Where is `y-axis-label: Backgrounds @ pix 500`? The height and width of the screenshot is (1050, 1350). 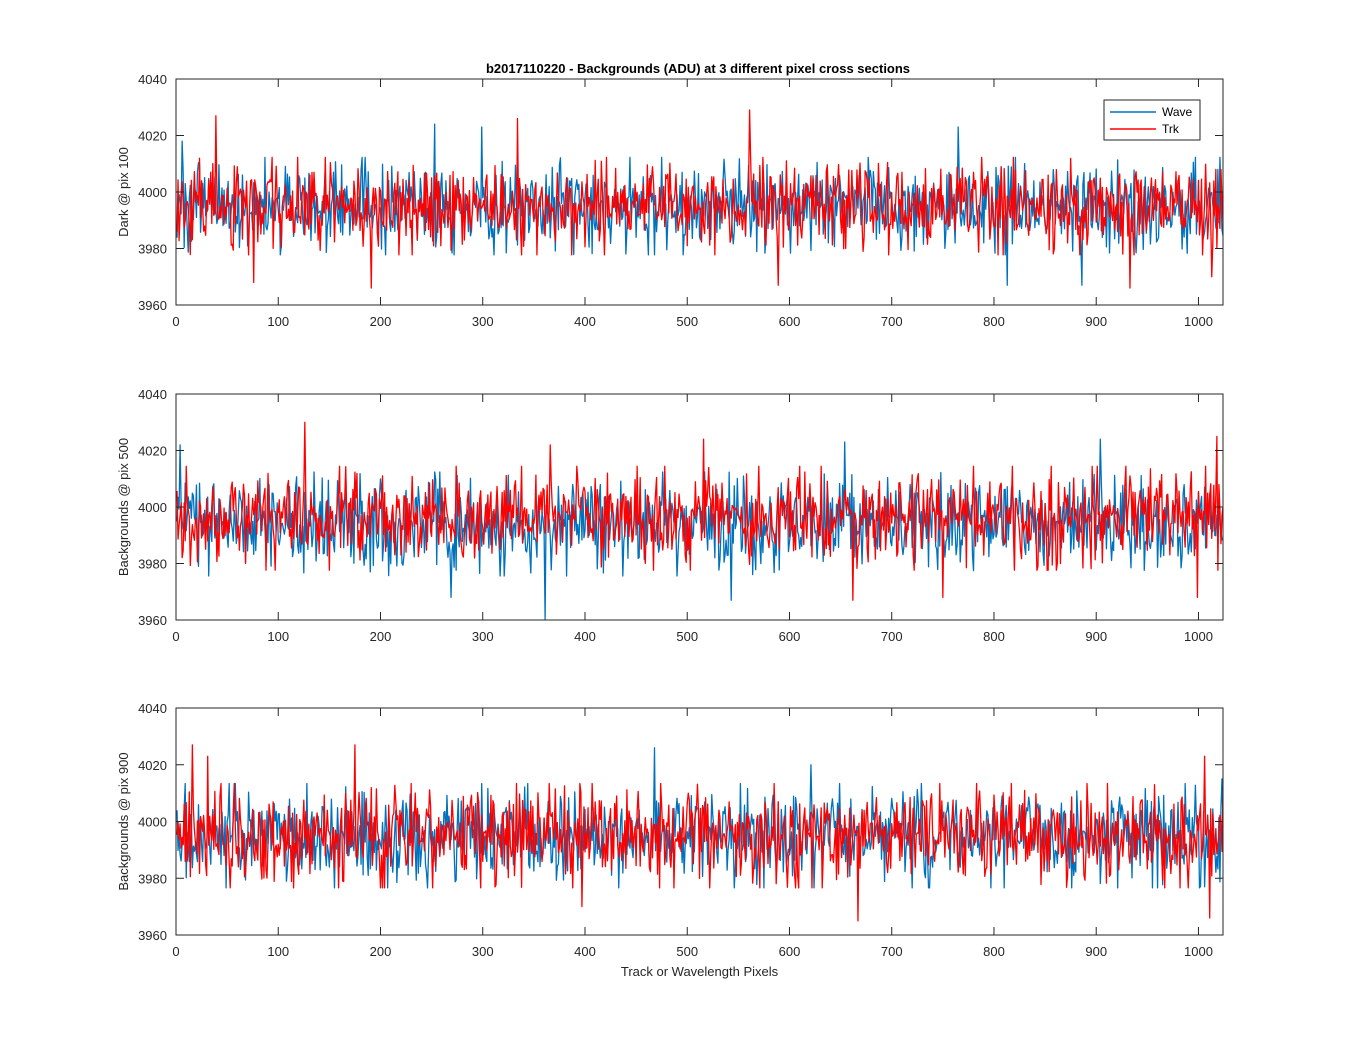 y-axis-label: Backgrounds @ pix 500 is located at coordinates (123, 507).